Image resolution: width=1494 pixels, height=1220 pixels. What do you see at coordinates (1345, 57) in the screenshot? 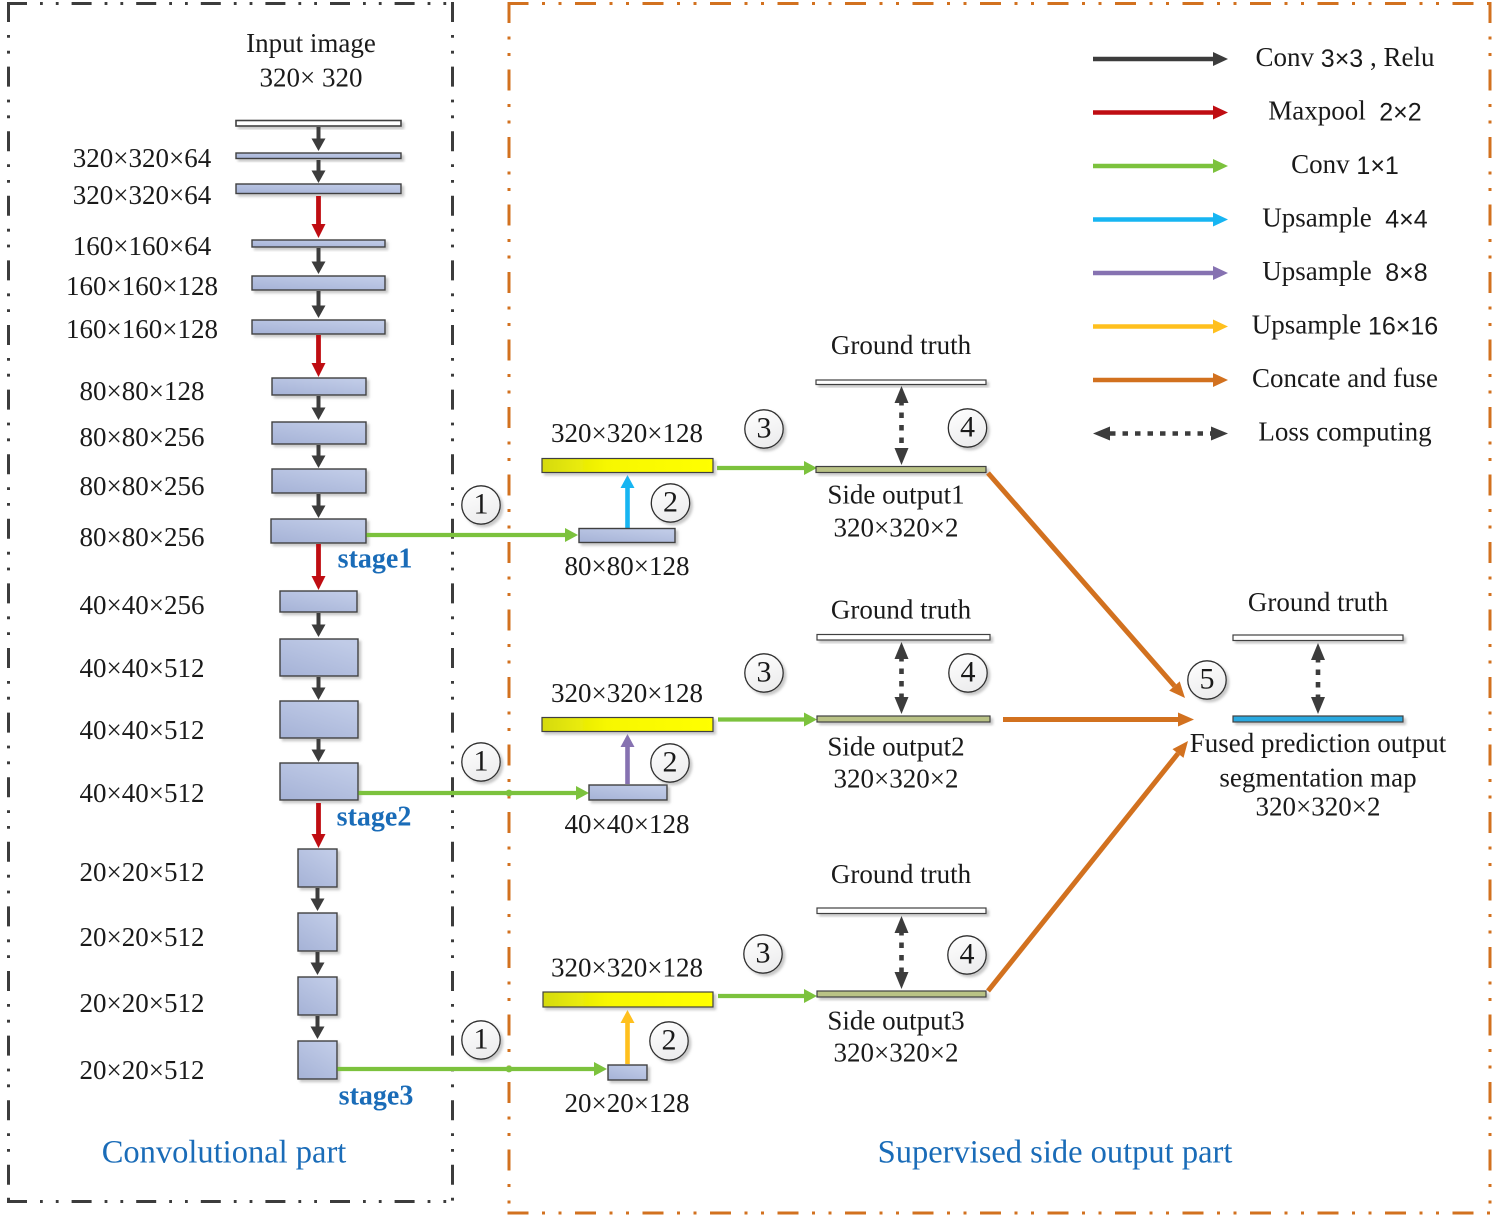
I see `svg-text: Conv 3×3 , Relu` at bounding box center [1345, 57].